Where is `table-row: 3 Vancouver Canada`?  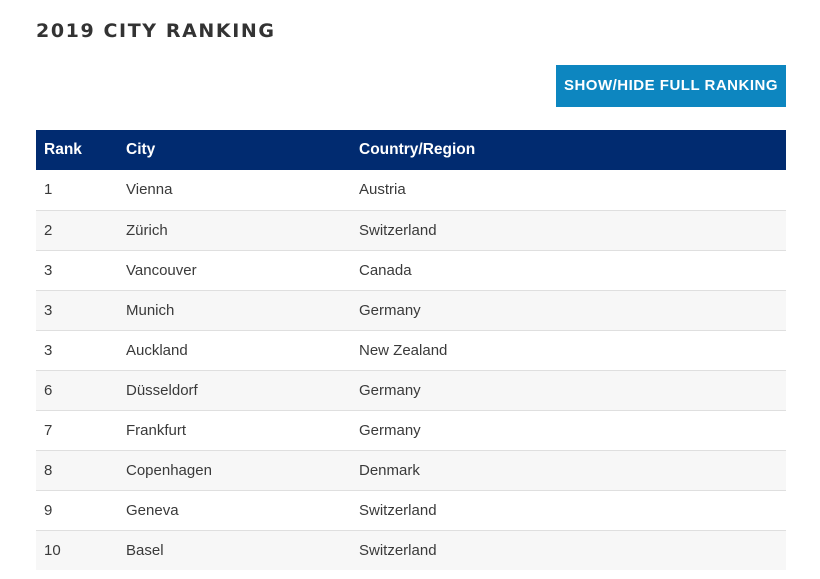
table-row: 3 Vancouver Canada is located at coordinates (411, 270).